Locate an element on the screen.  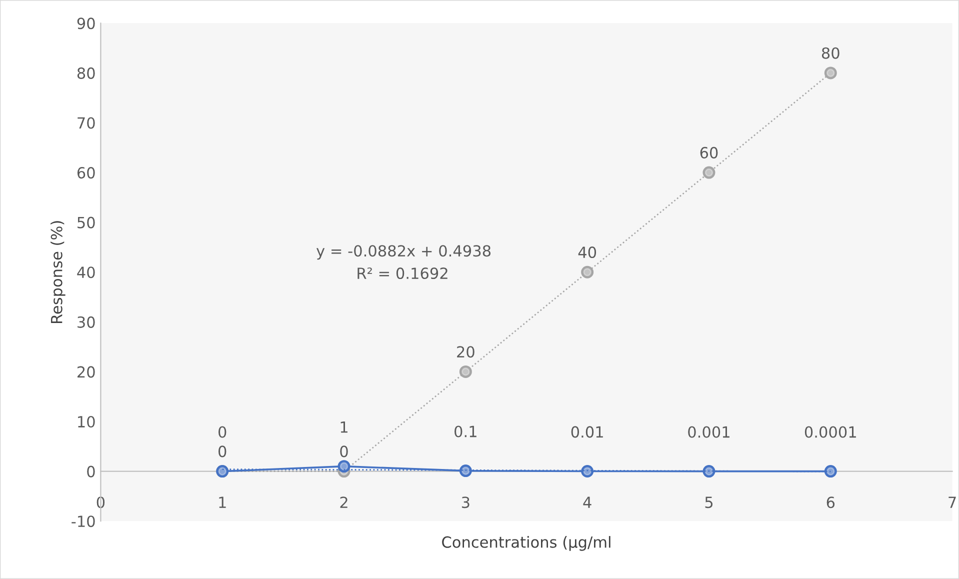
x-tick-label: 2 is located at coordinates (344, 502).